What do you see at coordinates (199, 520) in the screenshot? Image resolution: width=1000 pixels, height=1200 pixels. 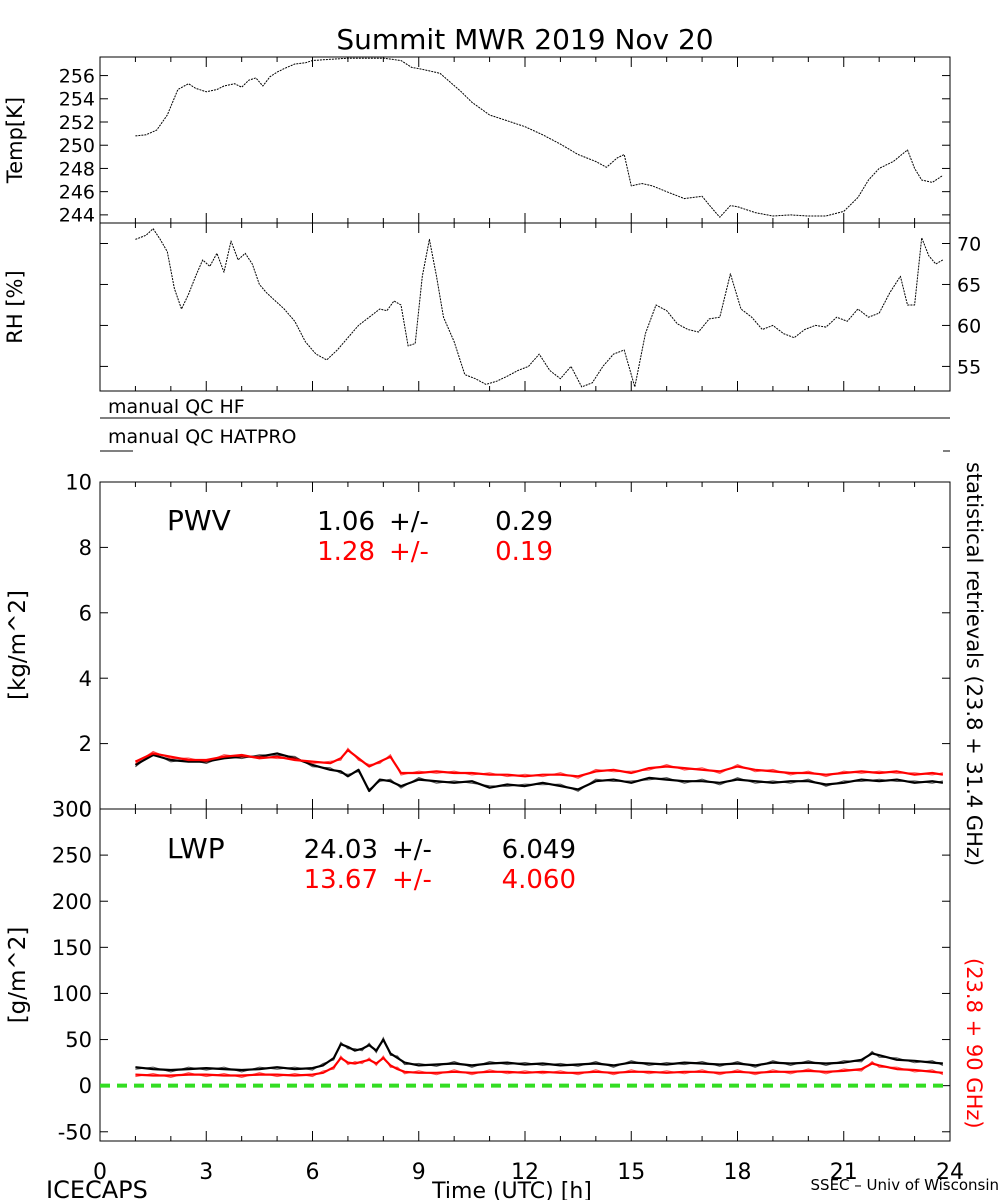 I see `pwv-annotation: PWV` at bounding box center [199, 520].